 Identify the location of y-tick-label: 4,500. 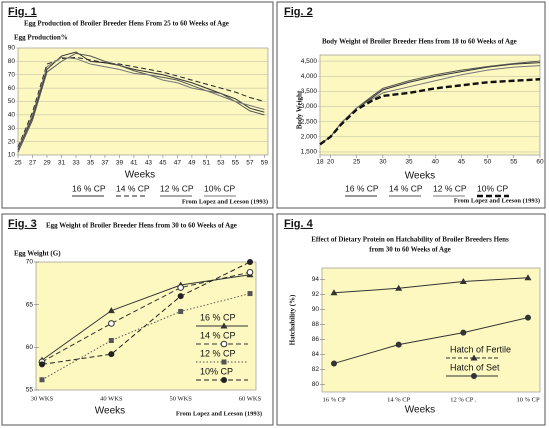
(309, 61).